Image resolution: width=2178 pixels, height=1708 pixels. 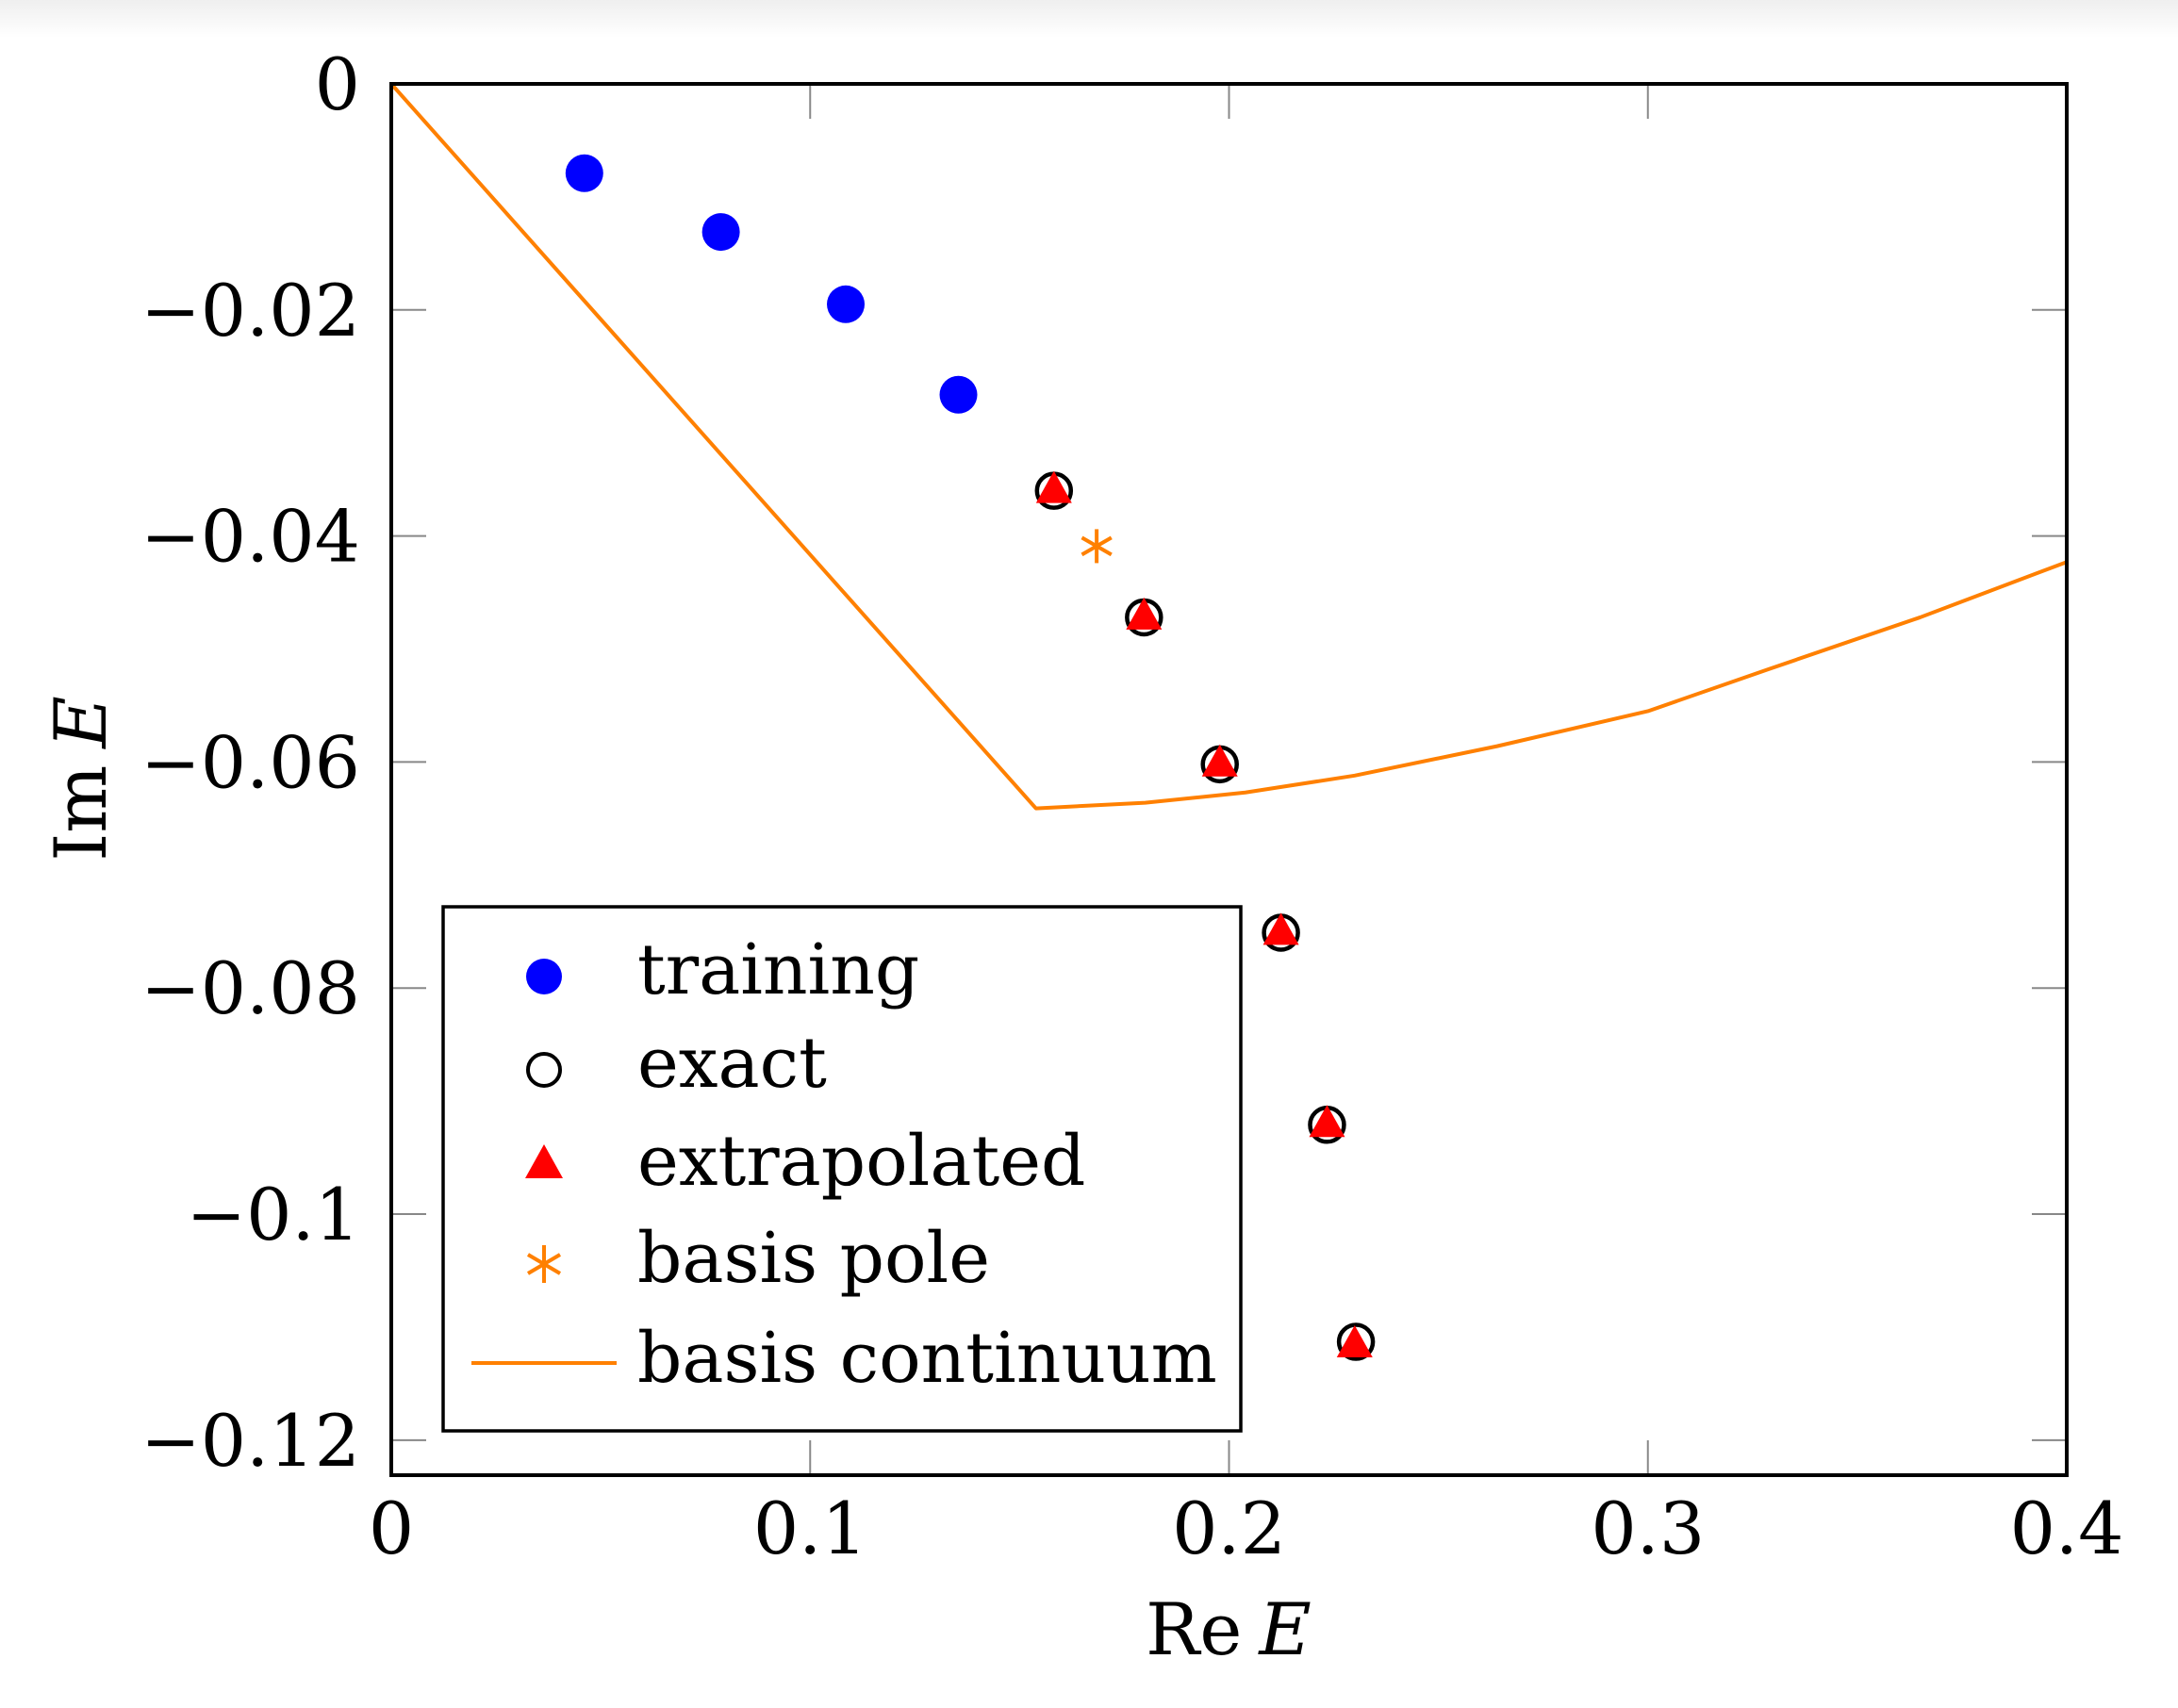 What do you see at coordinates (1204, 914) in the screenshot?
I see `series-extrapolated` at bounding box center [1204, 914].